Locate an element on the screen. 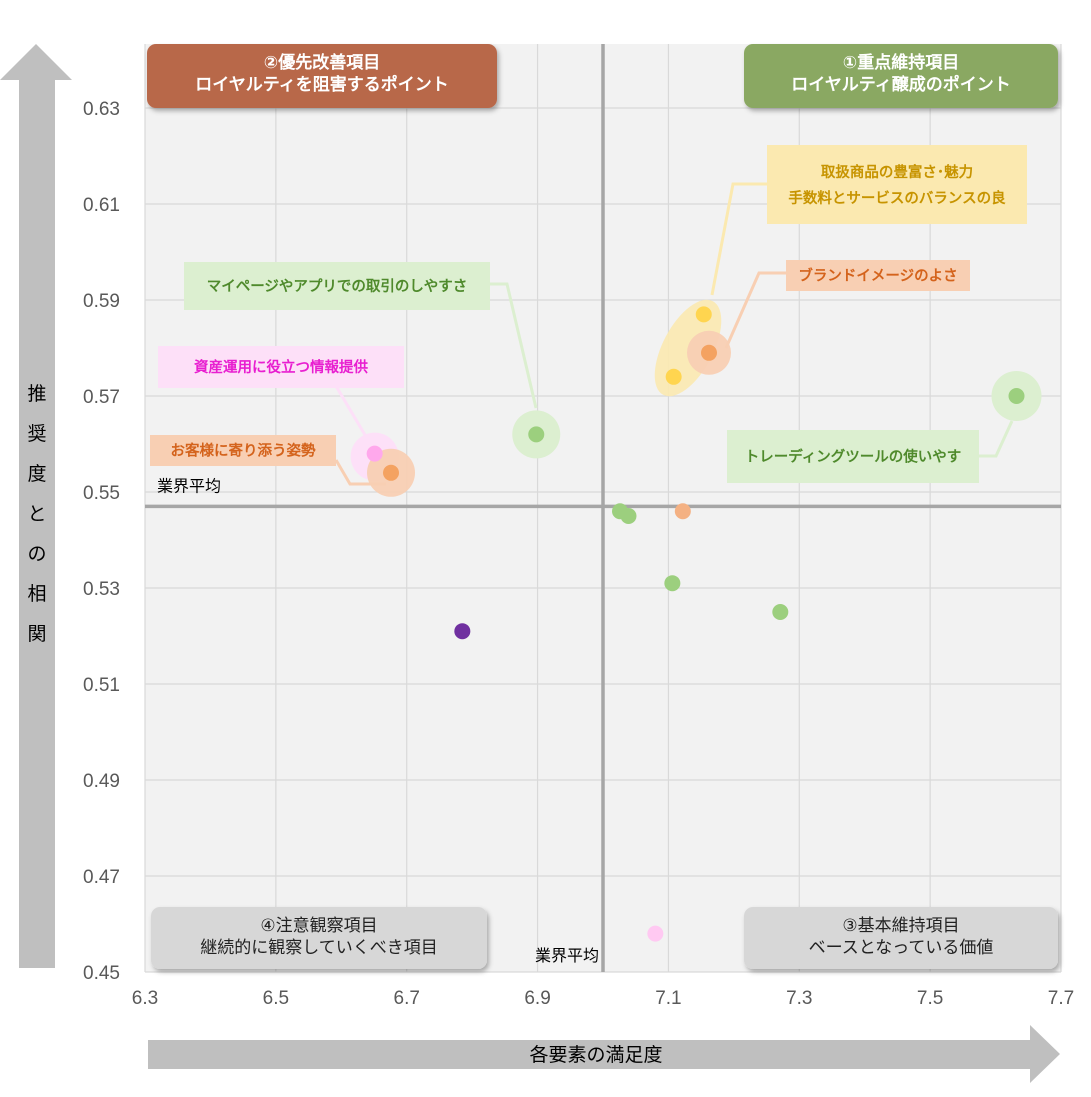 The image size is (1091, 1097). callout-4: お客様に寄り添う姿勢 is located at coordinates (268, 460).